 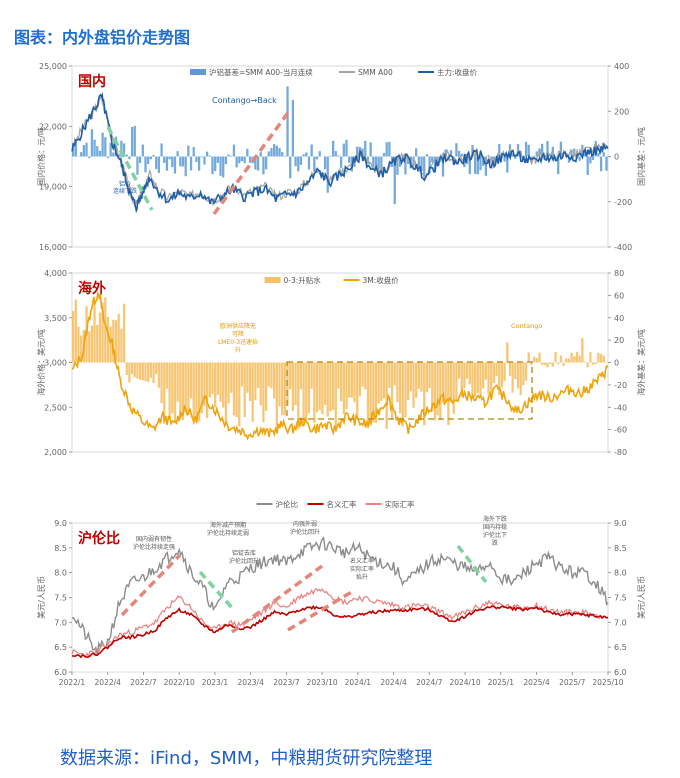 I want to click on panel-label: 国内, so click(x=92, y=81).